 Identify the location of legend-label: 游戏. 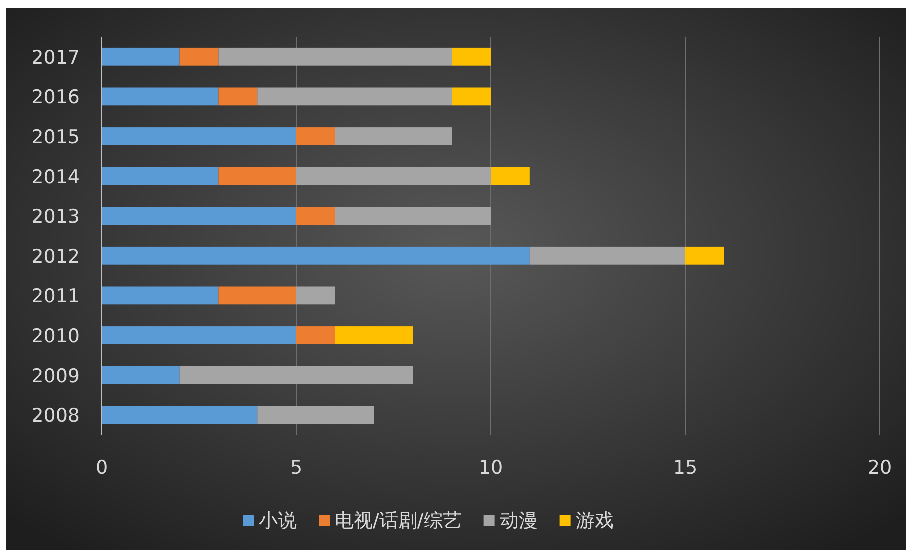
(595, 521).